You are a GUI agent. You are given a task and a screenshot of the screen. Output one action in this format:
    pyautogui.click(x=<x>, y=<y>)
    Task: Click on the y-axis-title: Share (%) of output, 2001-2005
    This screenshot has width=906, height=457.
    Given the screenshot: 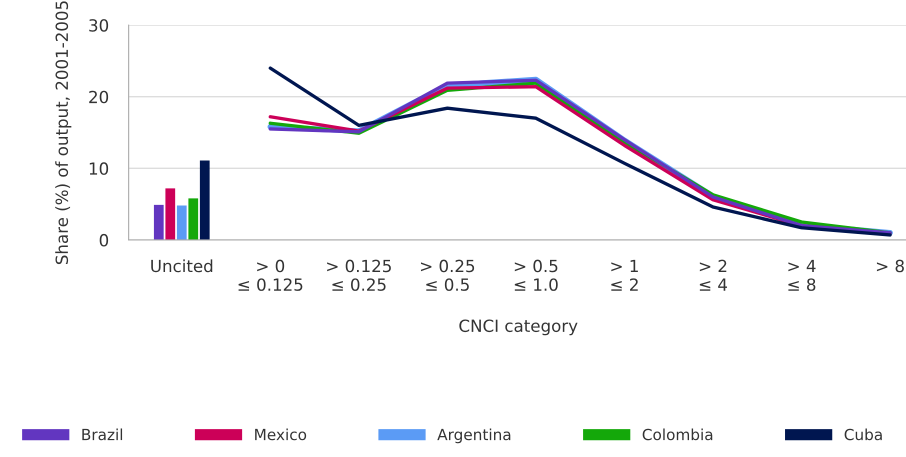 What is the action you would take?
    pyautogui.click(x=63, y=132)
    